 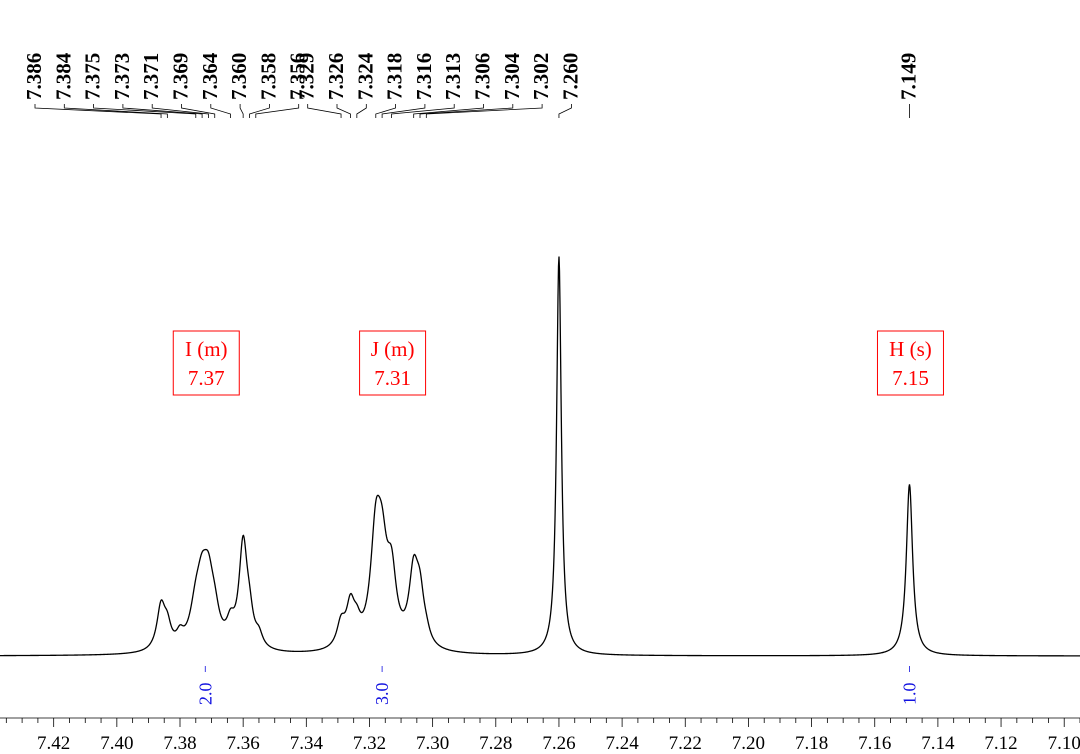 I want to click on multiplet-box: I (m) 7.37, so click(x=206, y=363).